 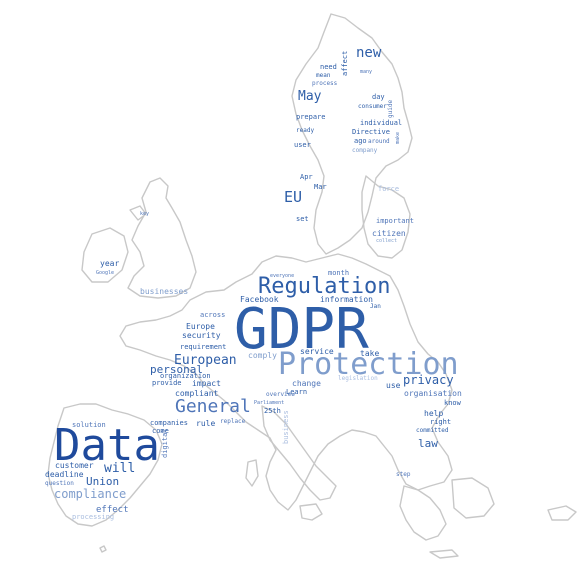 I want to click on word-digital: digital, so click(x=165, y=443).